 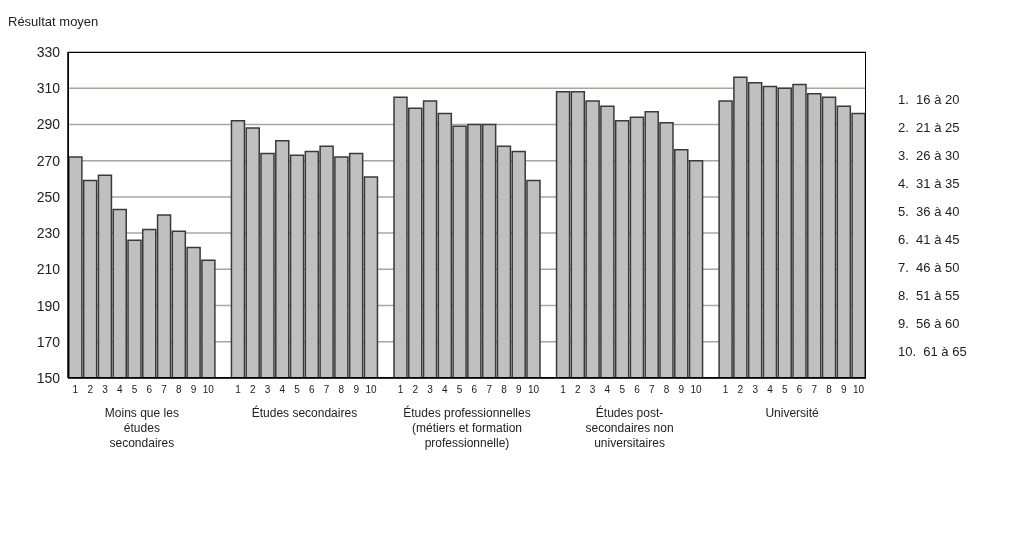 What do you see at coordinates (929, 128) in the screenshot?
I see `text: 2. 21 à 25` at bounding box center [929, 128].